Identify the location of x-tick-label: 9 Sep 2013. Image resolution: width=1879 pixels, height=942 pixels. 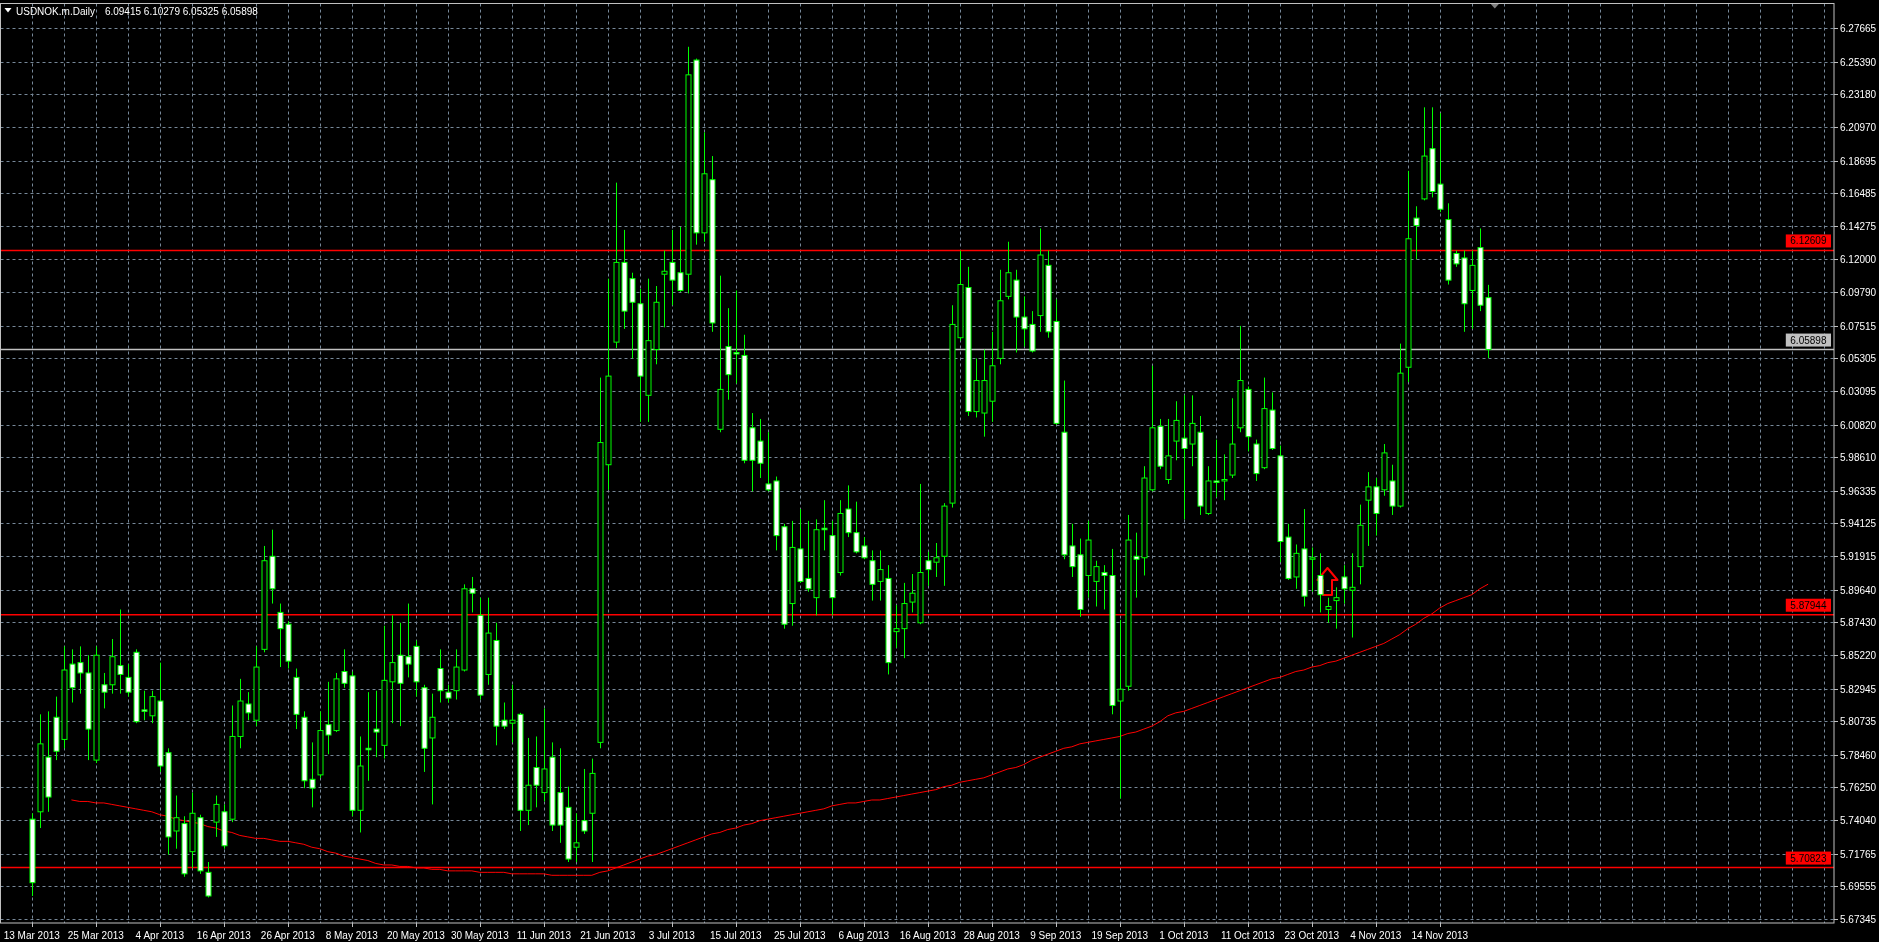
(1056, 935).